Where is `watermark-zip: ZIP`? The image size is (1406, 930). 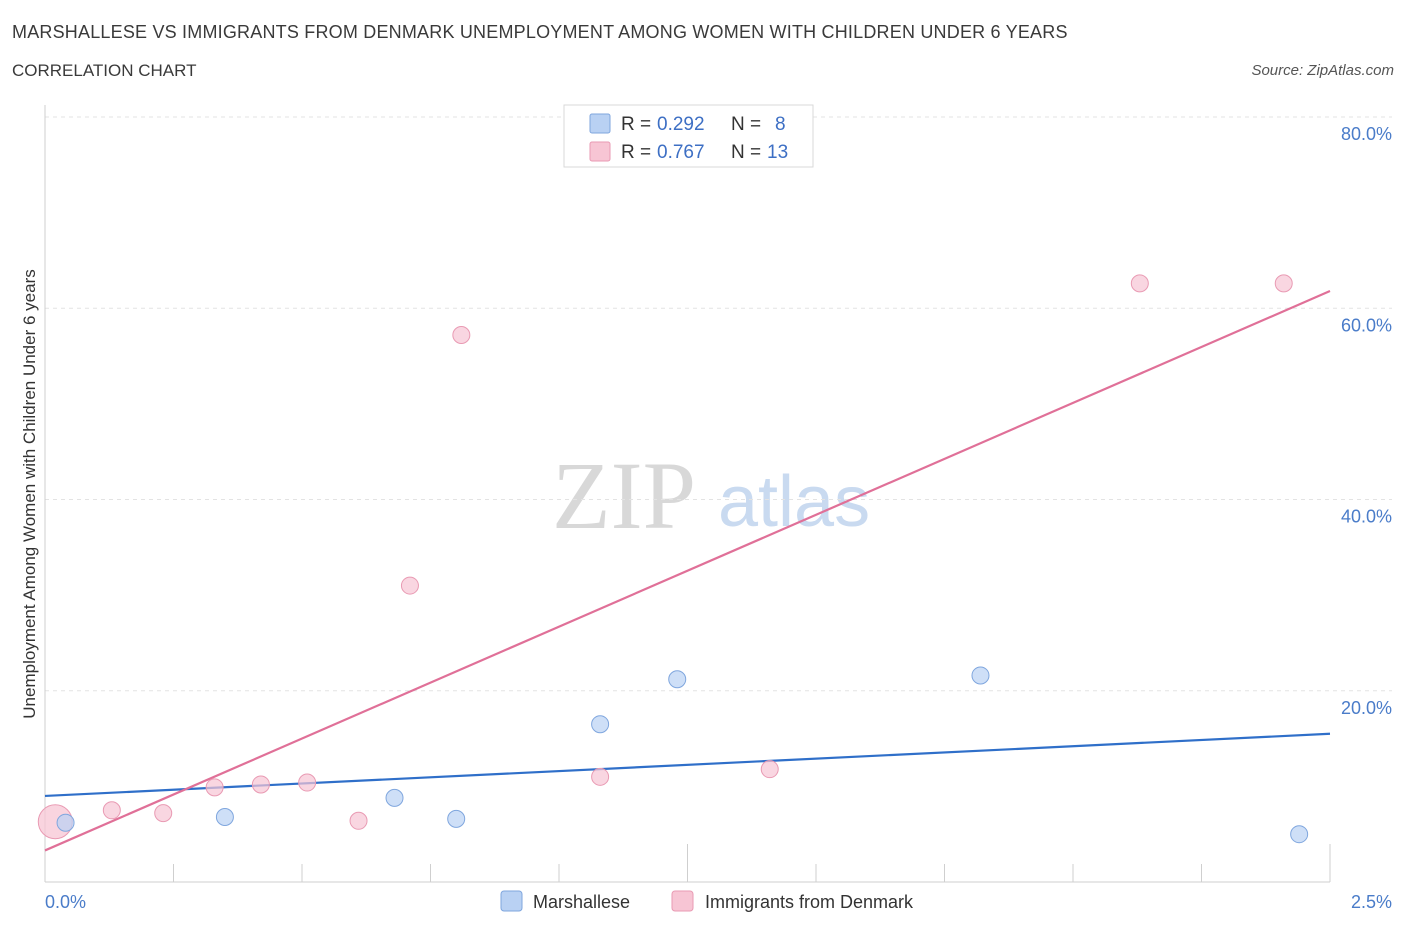
watermark-zip: ZIP is located at coordinates (624, 495).